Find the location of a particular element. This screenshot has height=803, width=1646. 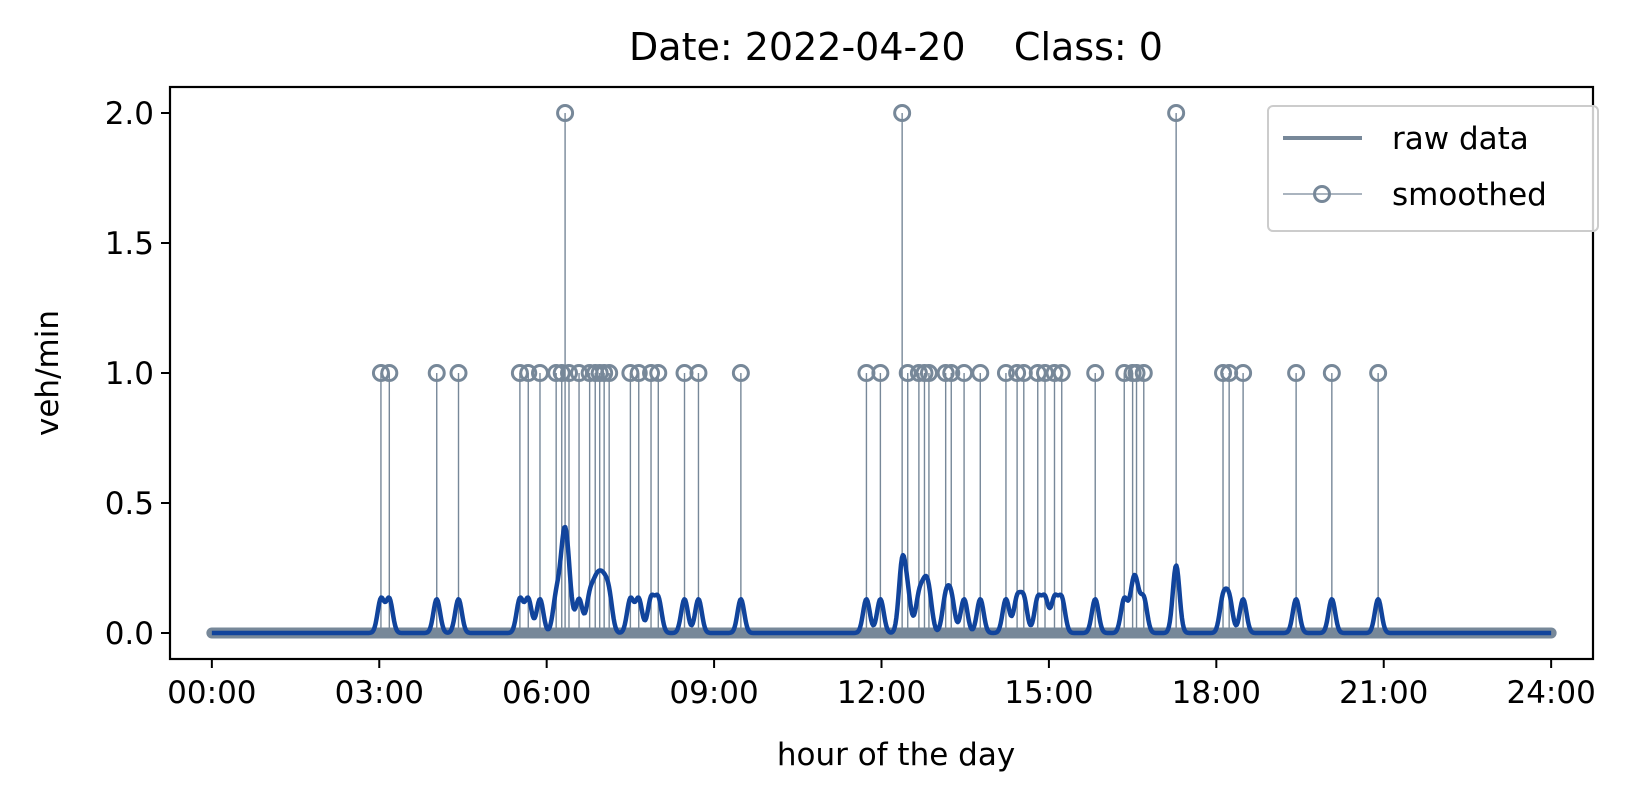

smoothed-line is located at coordinates (881, 580).